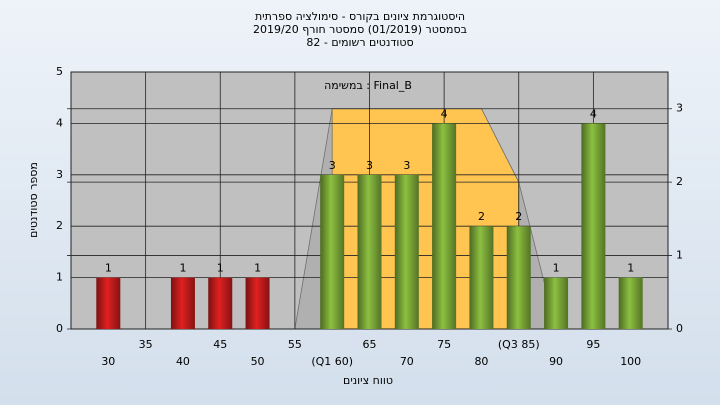 Image resolution: width=720 pixels, height=405 pixels. I want to click on x-tick-label: 70, so click(407, 361).